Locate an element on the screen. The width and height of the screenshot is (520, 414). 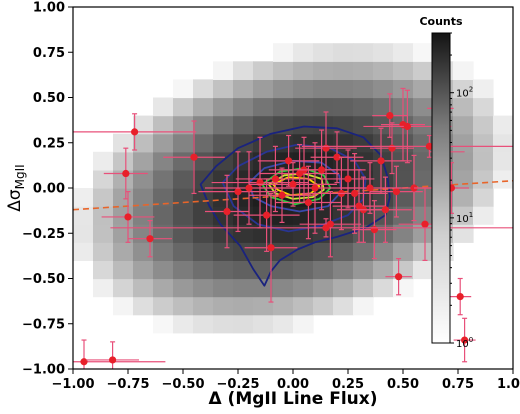
colorbar-tick-label: 10⁰ is located at coordinates (464, 343).